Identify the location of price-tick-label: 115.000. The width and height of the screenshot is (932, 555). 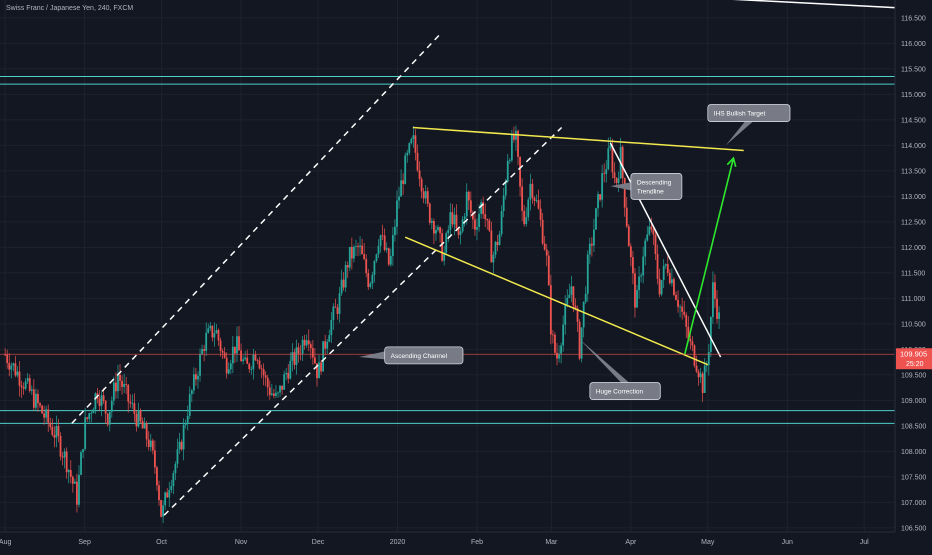
(913, 95).